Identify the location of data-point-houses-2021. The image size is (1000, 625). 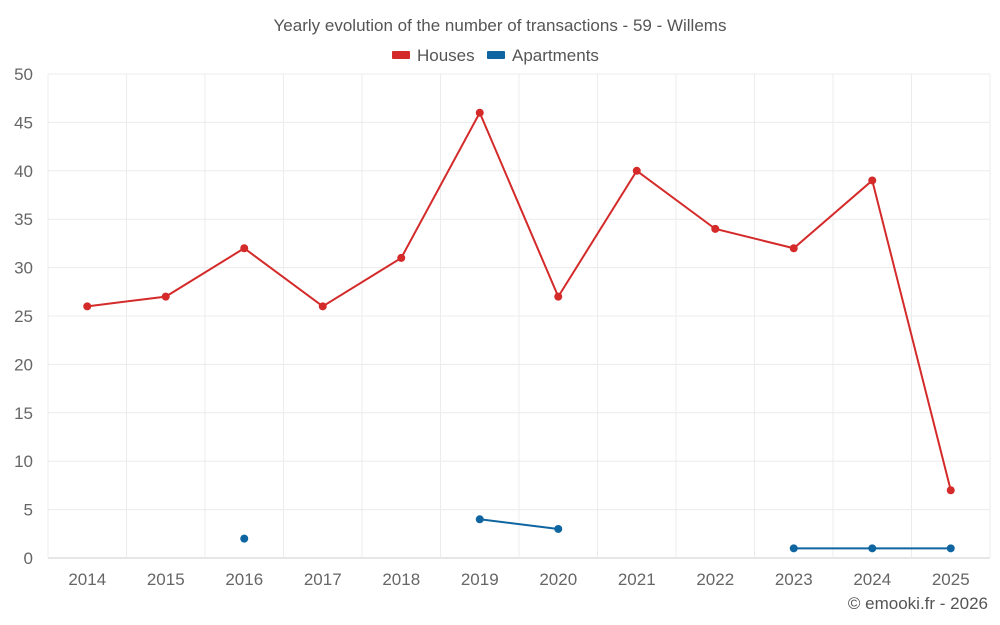
(636, 170).